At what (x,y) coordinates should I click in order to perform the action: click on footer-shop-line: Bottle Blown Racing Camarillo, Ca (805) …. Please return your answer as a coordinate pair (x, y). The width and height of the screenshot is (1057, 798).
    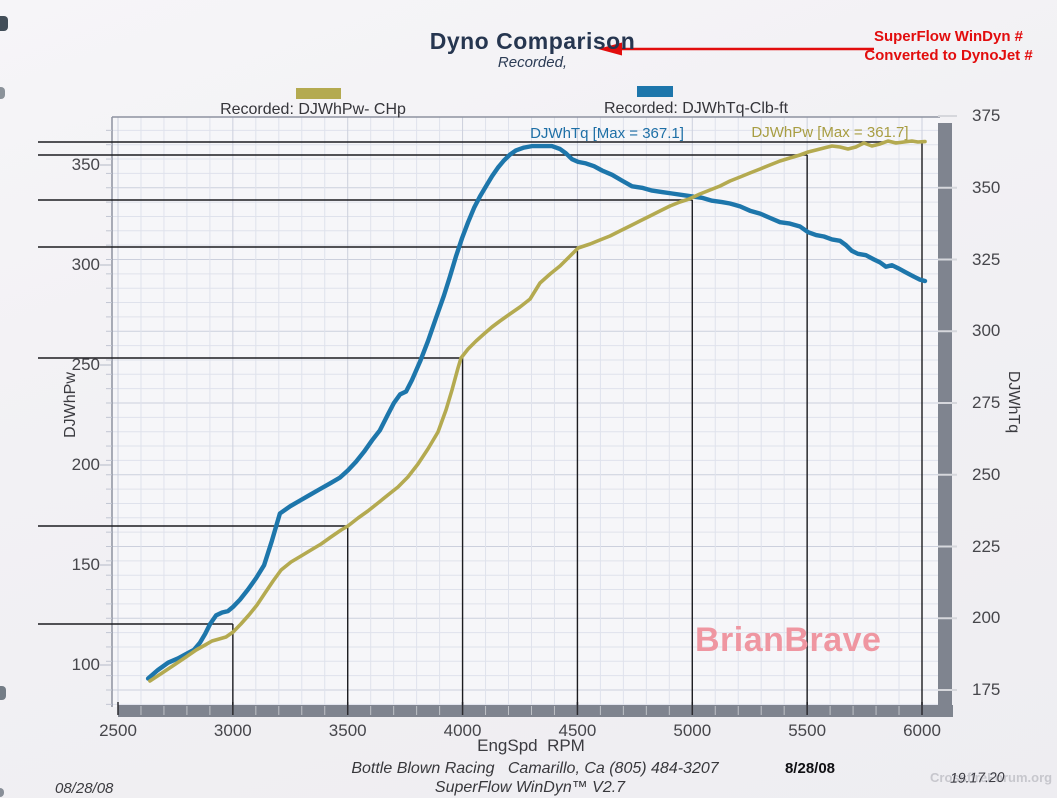
    Looking at the image, I should click on (535, 768).